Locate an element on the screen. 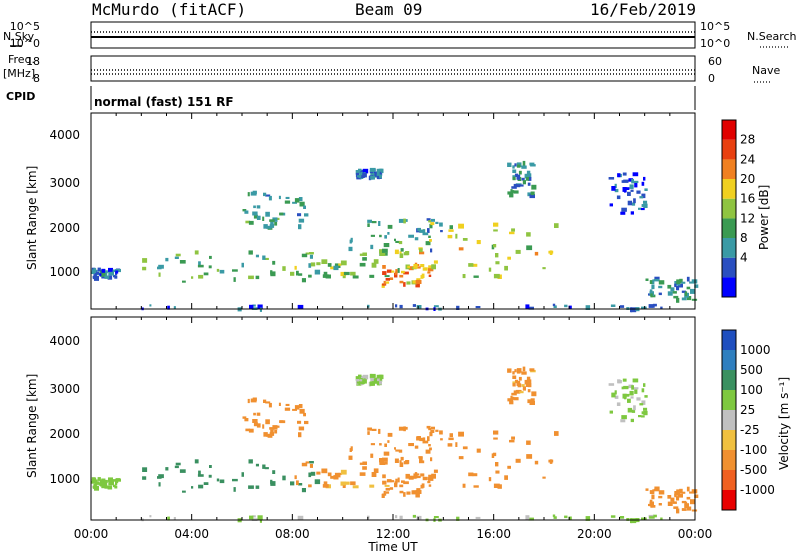 This screenshot has height=554, width=800. date-title: 16/Feb/2019 is located at coordinates (643, 9).